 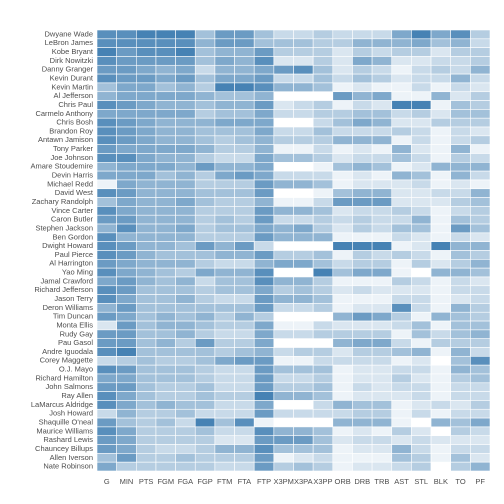 What do you see at coordinates (74, 254) in the screenshot?
I see `row-label: Paul Pierce` at bounding box center [74, 254].